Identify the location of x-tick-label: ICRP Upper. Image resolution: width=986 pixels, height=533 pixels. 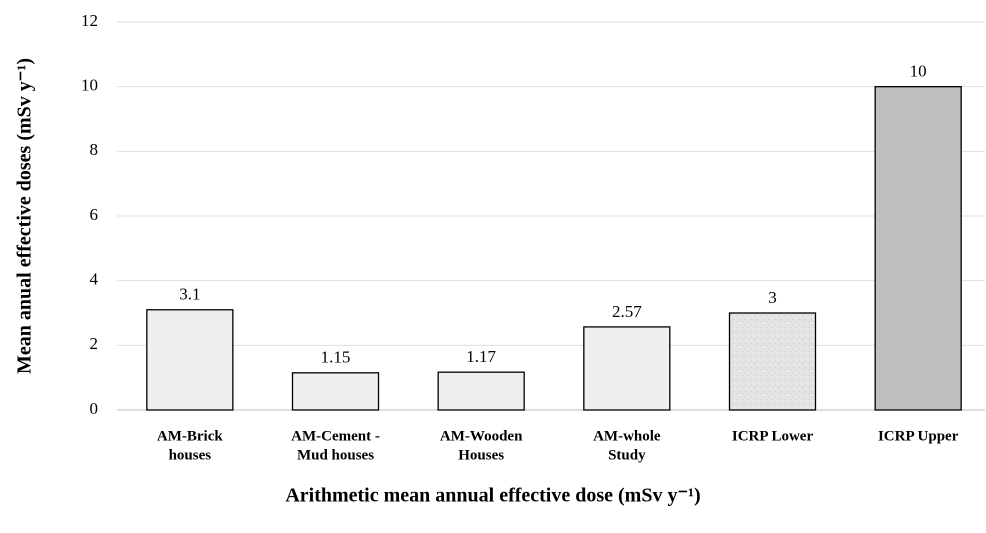
(918, 436).